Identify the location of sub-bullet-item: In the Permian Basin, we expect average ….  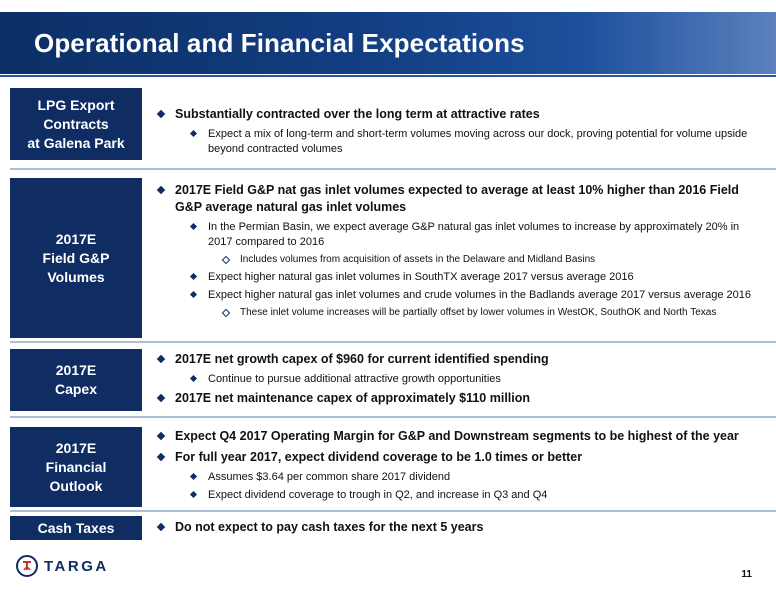
(460, 235).